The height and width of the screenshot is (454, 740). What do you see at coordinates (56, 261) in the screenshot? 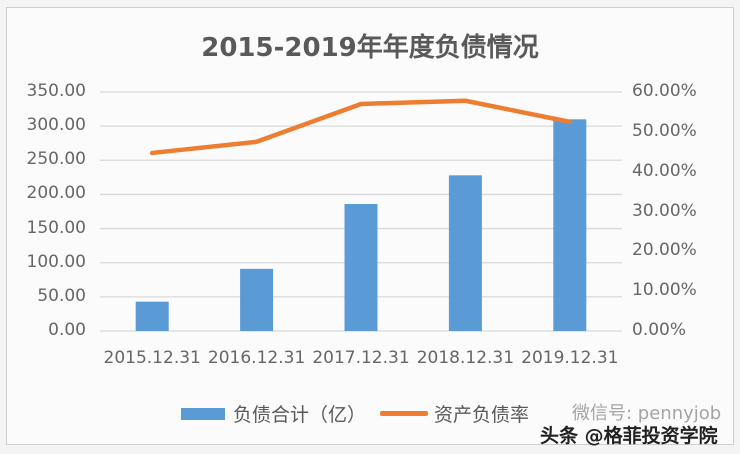
I see `y-left-tick: 100.00` at bounding box center [56, 261].